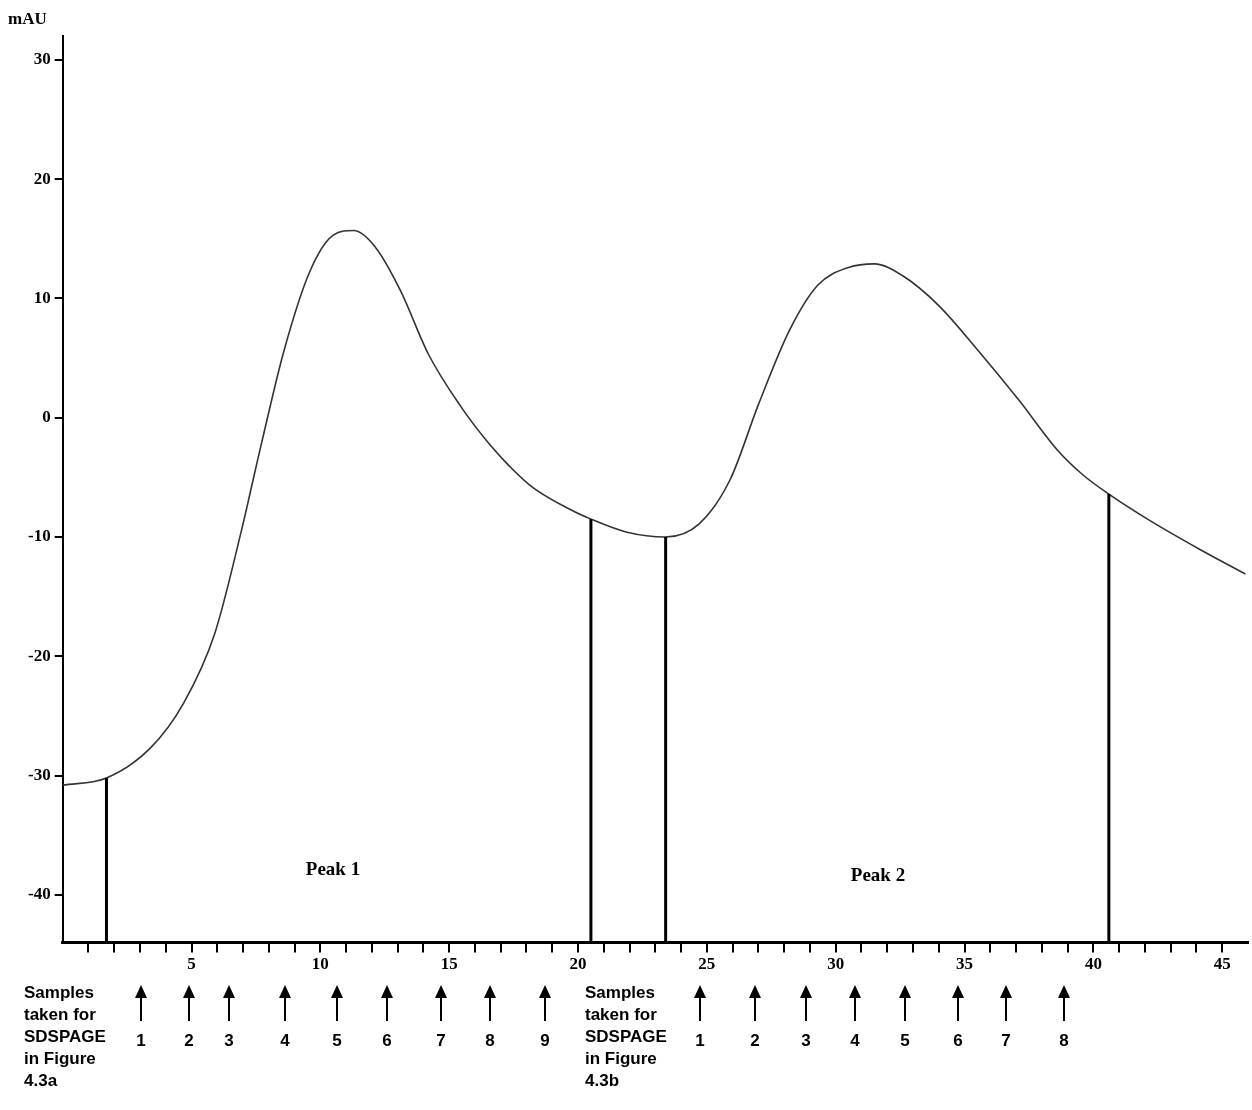 Image resolution: width=1252 pixels, height=1110 pixels. I want to click on x-tick-label: 30, so click(836, 964).